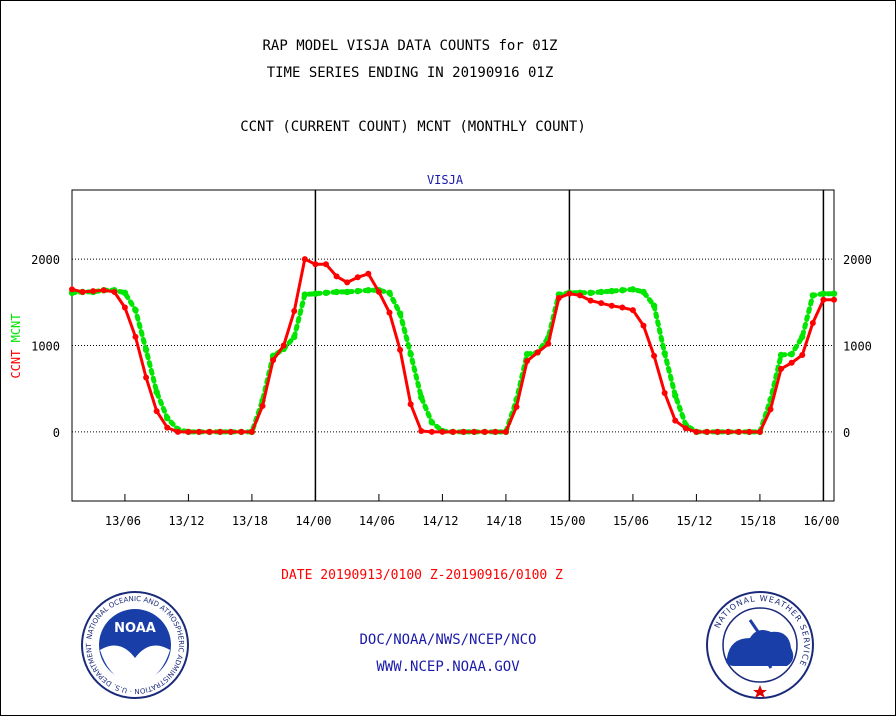  What do you see at coordinates (445, 180) in the screenshot?
I see `plot-title: VISJA` at bounding box center [445, 180].